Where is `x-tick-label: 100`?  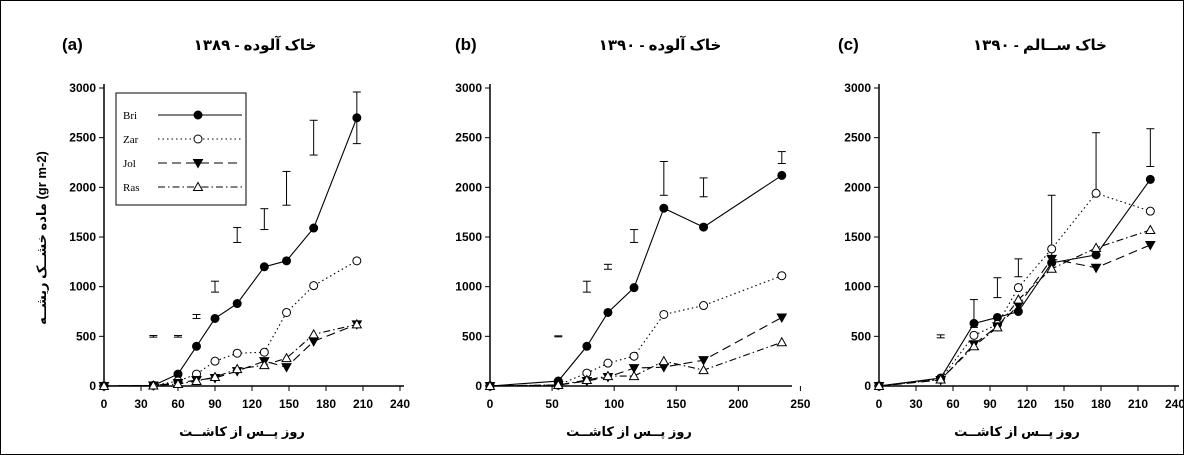
x-tick-label: 100 is located at coordinates (614, 404).